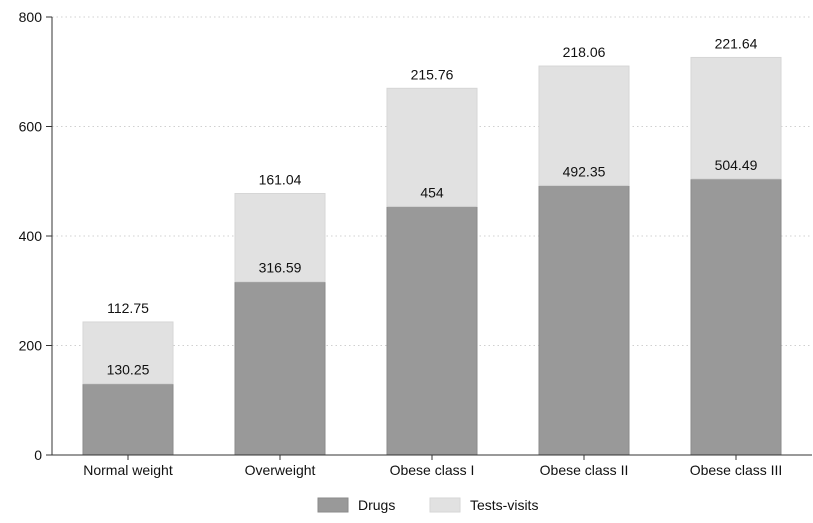  What do you see at coordinates (584, 470) in the screenshot?
I see `x-tick-label: Obese class II` at bounding box center [584, 470].